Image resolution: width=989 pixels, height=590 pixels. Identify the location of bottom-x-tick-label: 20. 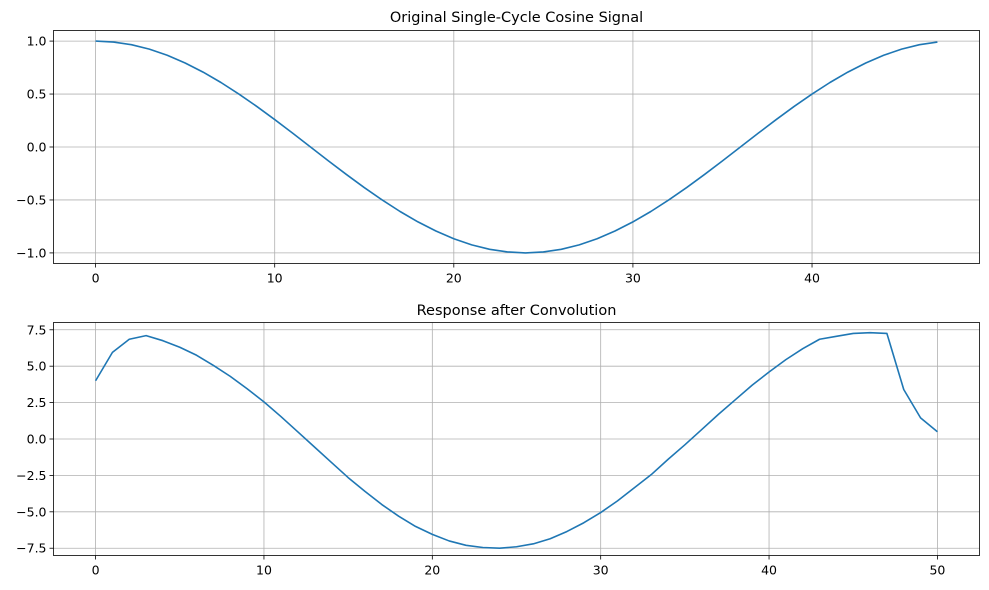
(432, 570).